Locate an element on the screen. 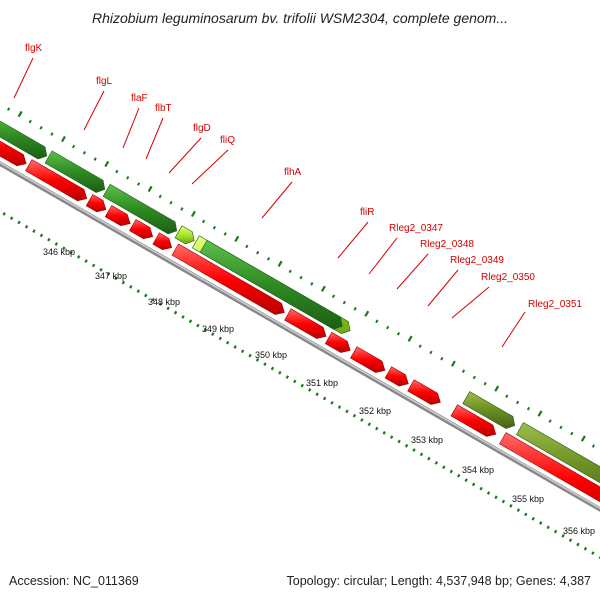 The height and width of the screenshot is (600, 600). gene-flaF-arrow is located at coordinates (140, 209).